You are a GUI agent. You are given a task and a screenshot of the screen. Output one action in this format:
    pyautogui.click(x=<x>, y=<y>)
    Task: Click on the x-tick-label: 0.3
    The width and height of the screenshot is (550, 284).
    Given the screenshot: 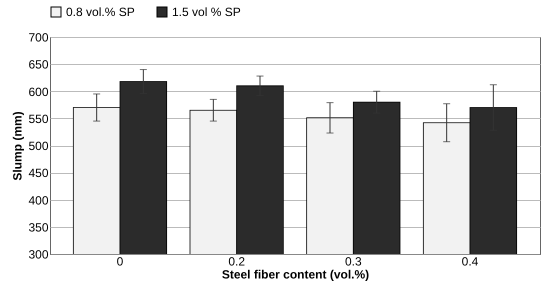 What is the action you would take?
    pyautogui.click(x=353, y=261)
    